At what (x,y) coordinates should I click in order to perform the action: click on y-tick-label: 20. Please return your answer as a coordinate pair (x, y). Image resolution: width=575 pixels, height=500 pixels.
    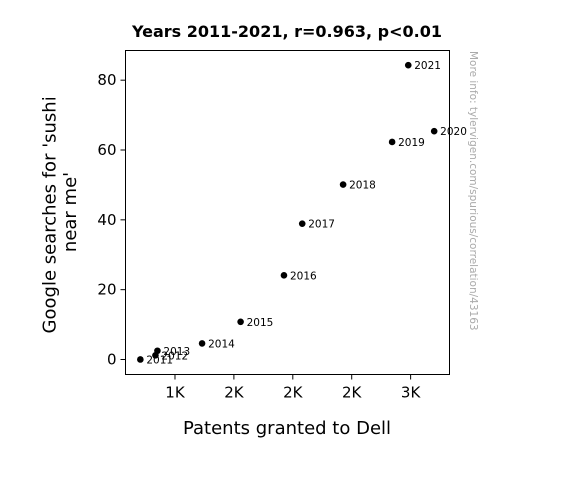
    Looking at the image, I should click on (106, 290).